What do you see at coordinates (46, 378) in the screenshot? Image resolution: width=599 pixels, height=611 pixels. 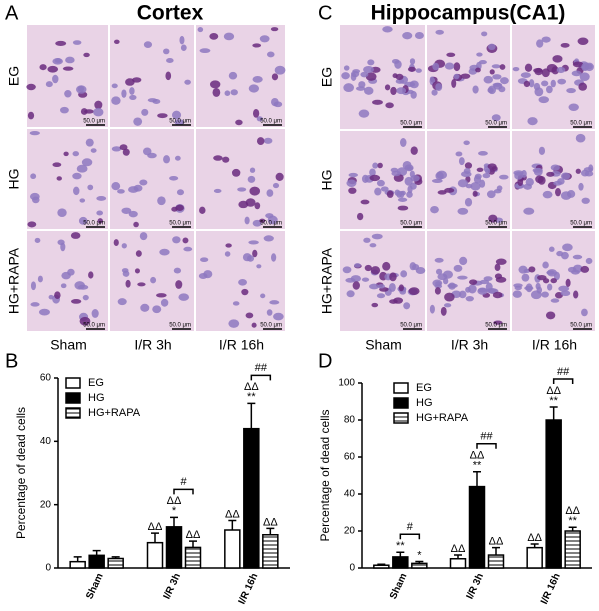 I see `y-tick-label: 60` at bounding box center [46, 378].